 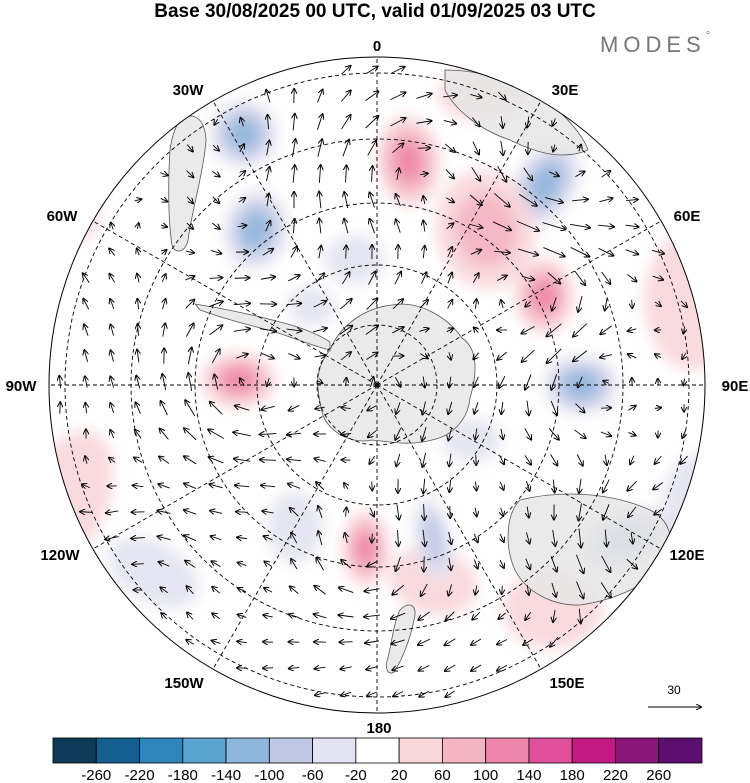 What do you see at coordinates (572, 775) in the screenshot?
I see `colorbar-tick-11: 180` at bounding box center [572, 775].